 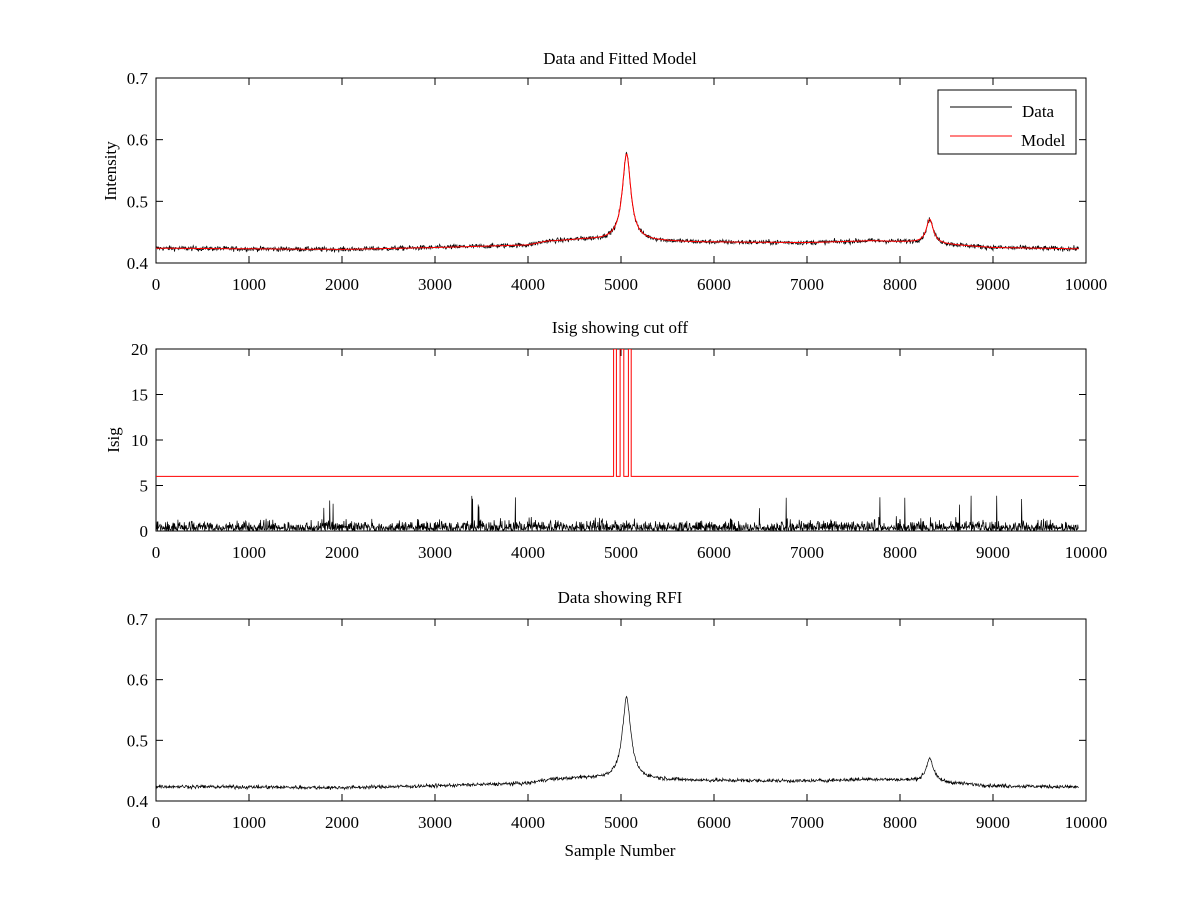 I want to click on y-tick-label: 0, so click(x=144, y=531).